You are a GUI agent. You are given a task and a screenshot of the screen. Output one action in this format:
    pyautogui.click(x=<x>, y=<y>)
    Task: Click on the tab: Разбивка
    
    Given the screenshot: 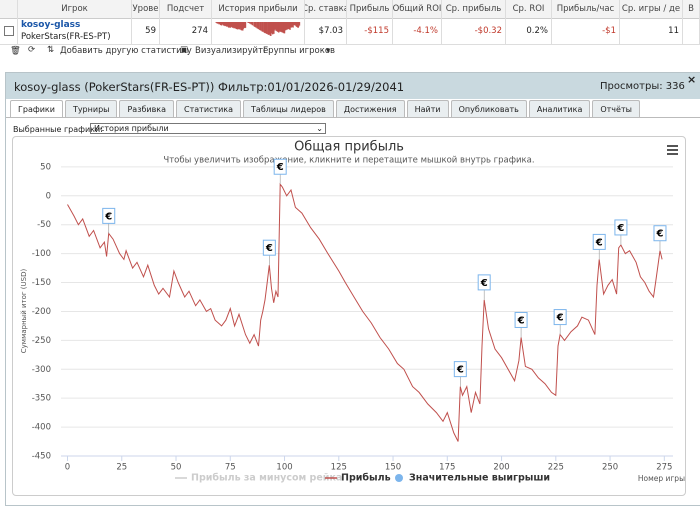 What is the action you would take?
    pyautogui.click(x=147, y=108)
    